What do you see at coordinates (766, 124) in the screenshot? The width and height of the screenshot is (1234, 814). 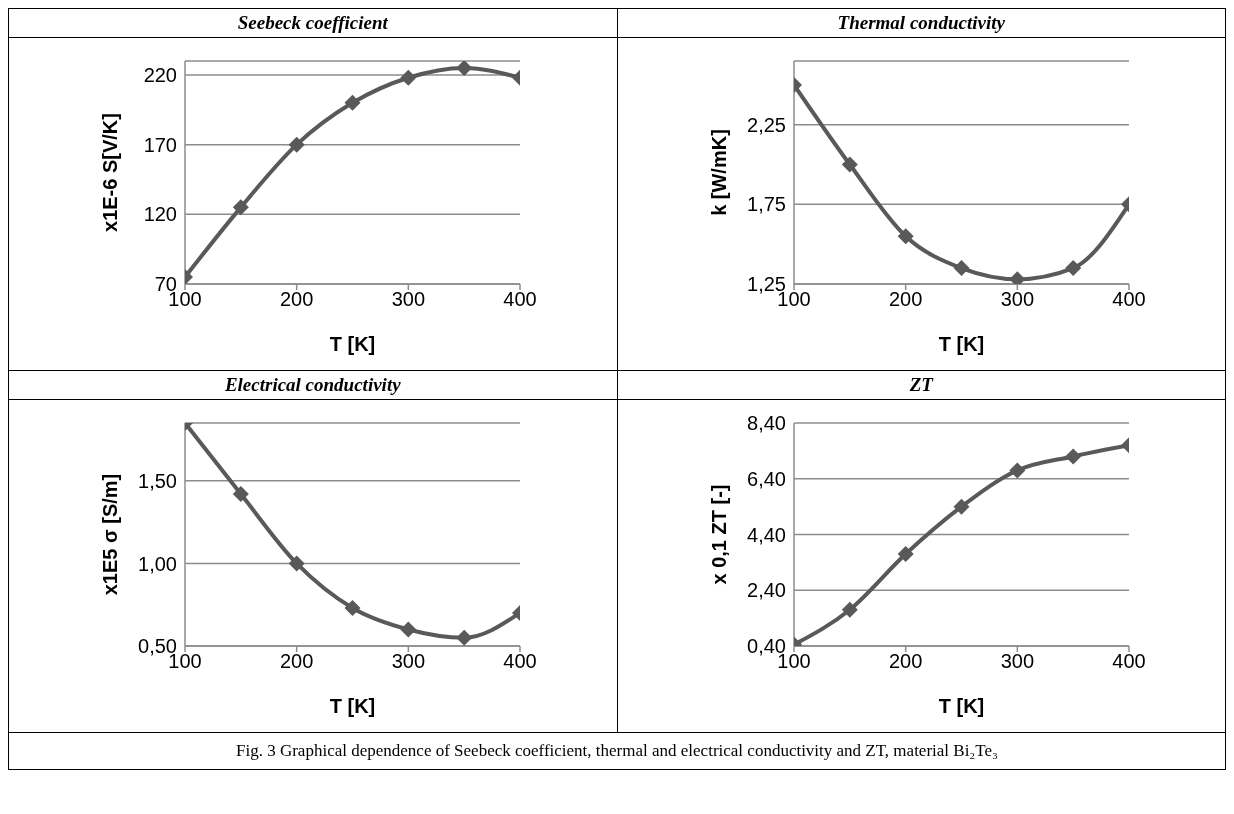 I see `y-tick-label: 2,25` at bounding box center [766, 124].